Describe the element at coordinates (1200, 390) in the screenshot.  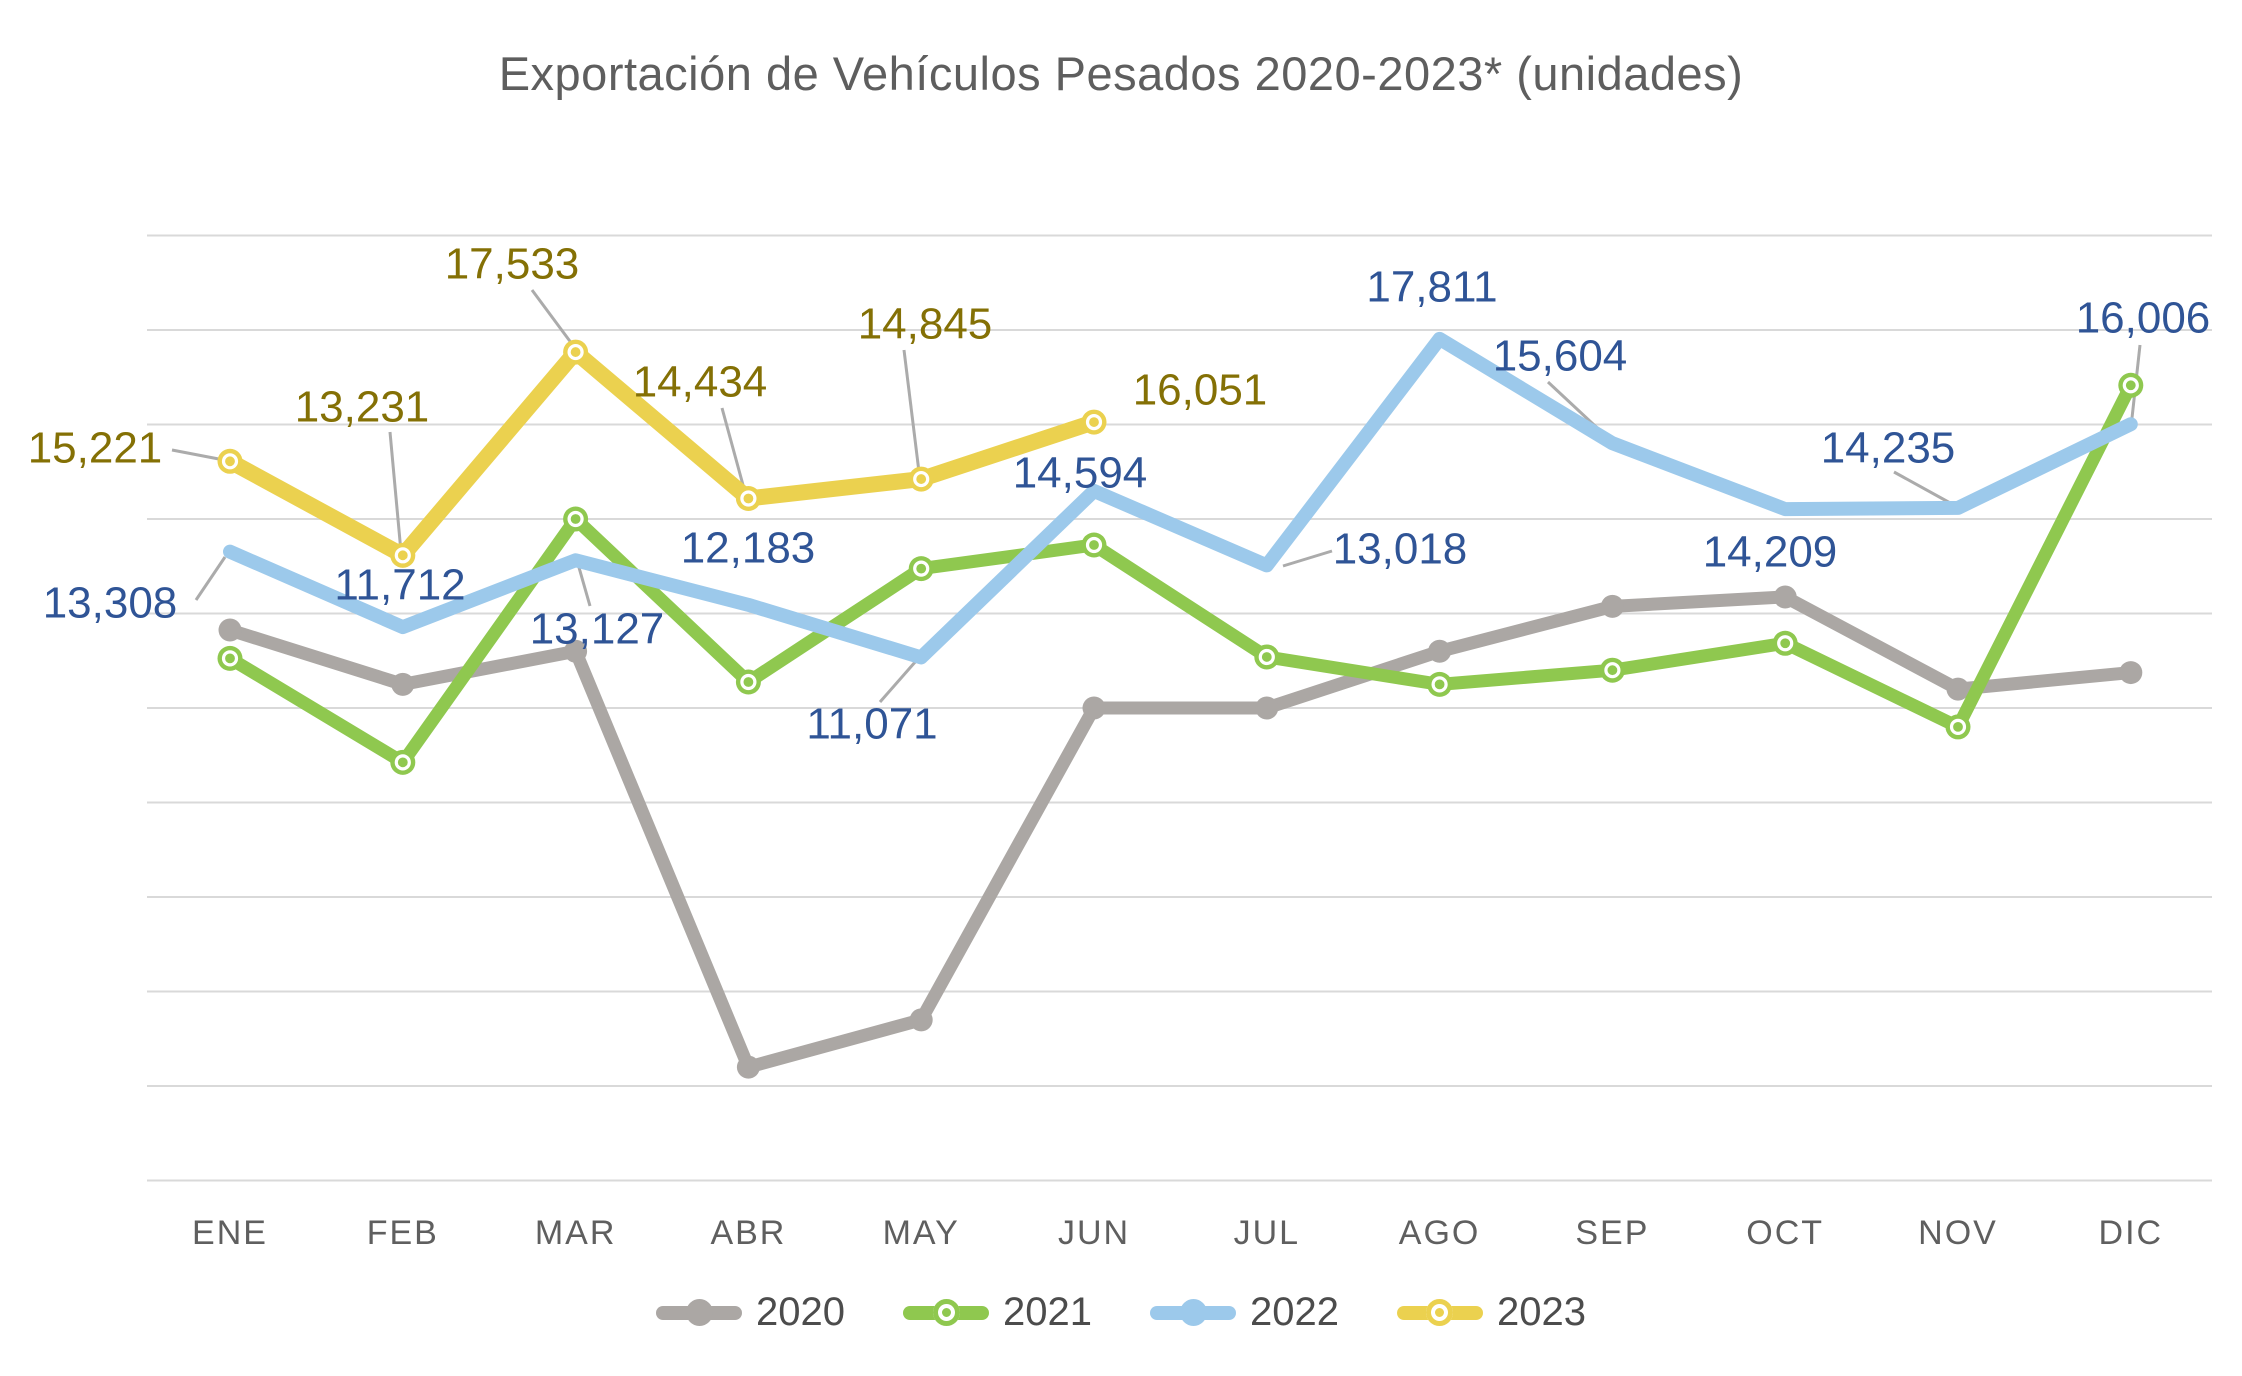
I see `data-label: 16,051` at that location.